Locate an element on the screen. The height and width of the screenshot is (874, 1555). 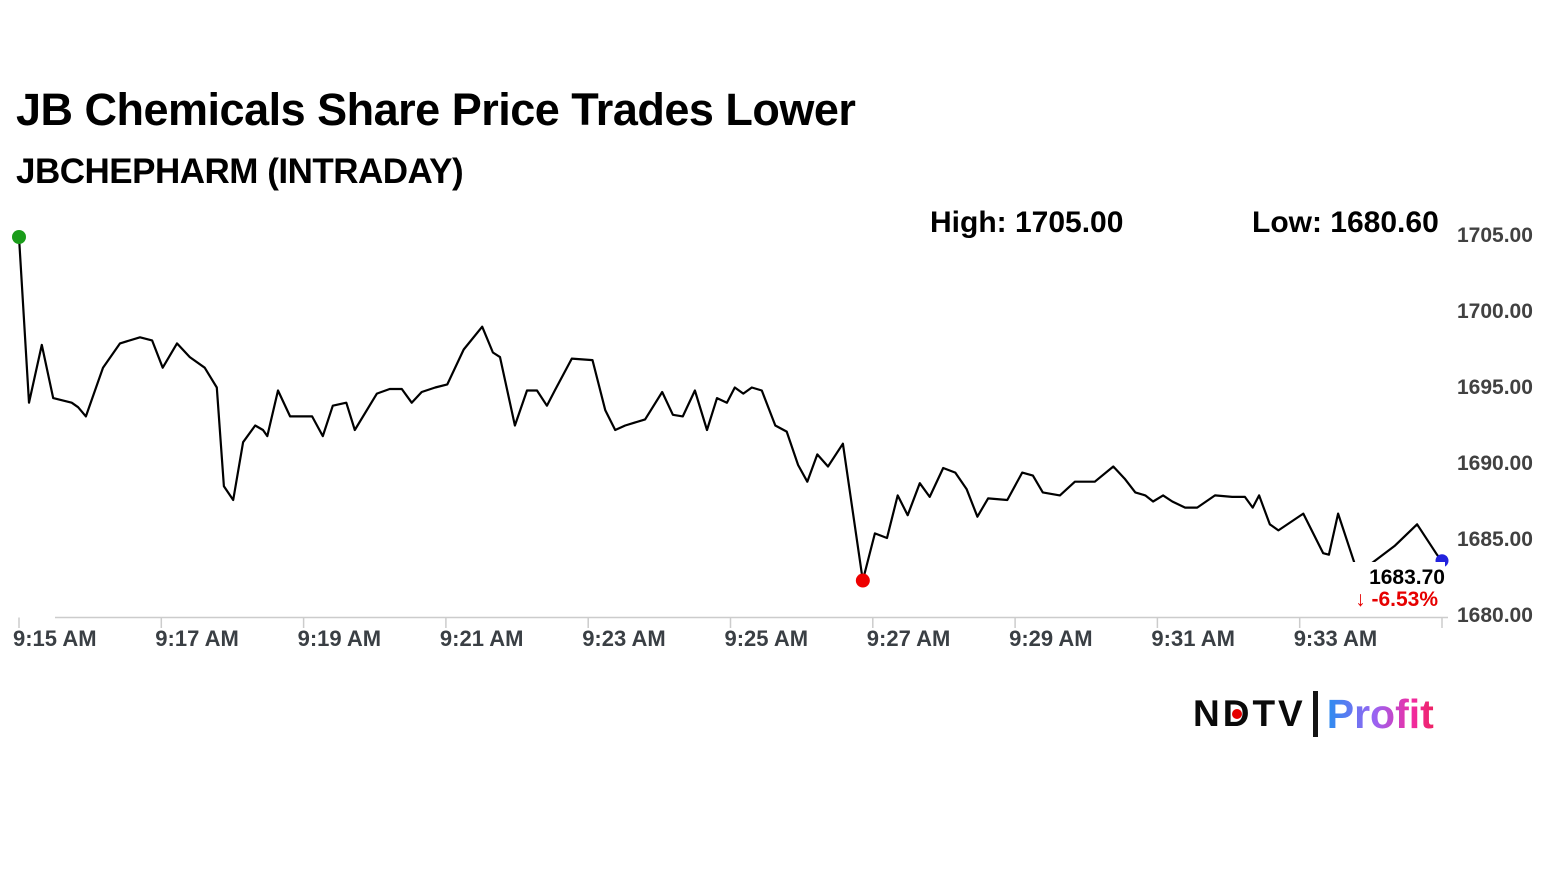
x-axis-label: 9:15 AM is located at coordinates (55, 638).